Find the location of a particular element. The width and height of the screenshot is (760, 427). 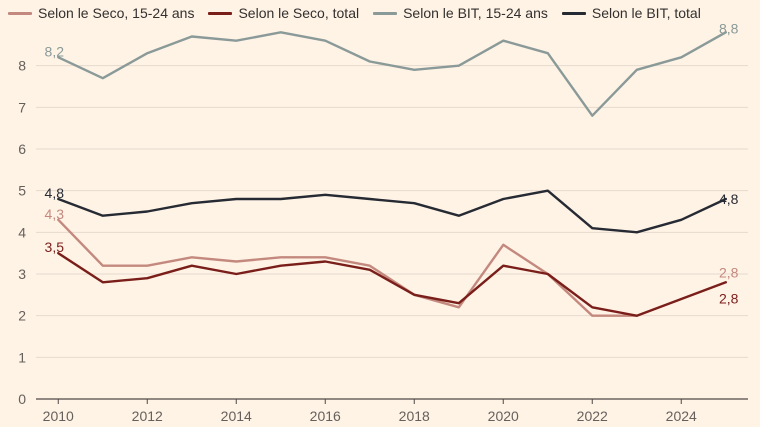

y-tick-label-7: 7 is located at coordinates (22, 107).